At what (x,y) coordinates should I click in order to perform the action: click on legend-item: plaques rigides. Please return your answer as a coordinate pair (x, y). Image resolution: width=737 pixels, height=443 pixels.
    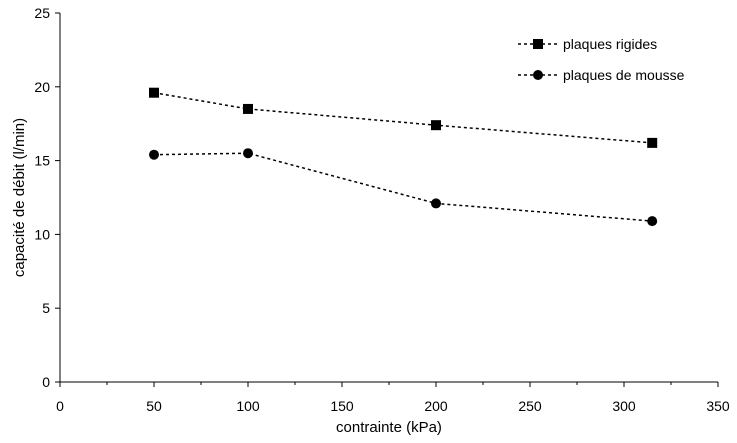
    Looking at the image, I should click on (587, 44).